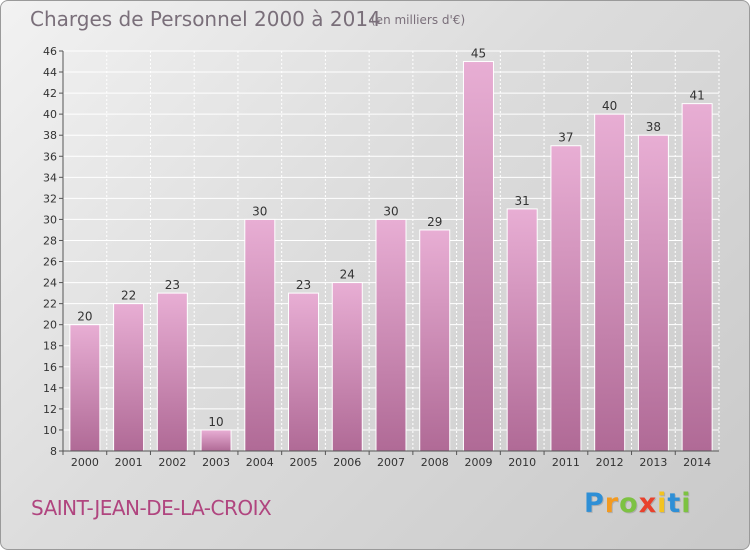  I want to click on x-tick-label: 2003, so click(216, 462).